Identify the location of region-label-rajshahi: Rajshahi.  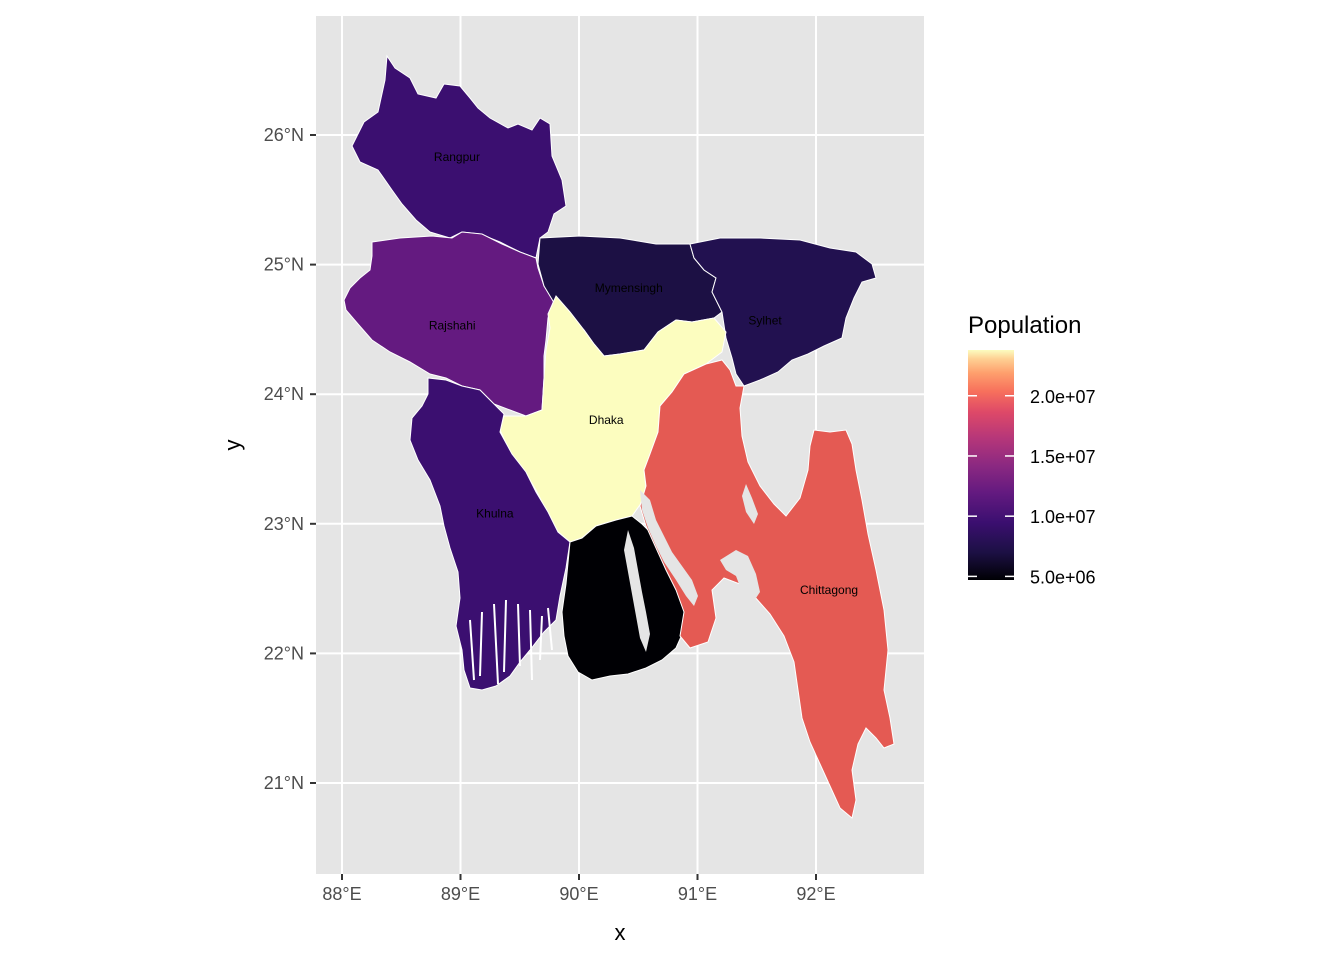
(452, 326).